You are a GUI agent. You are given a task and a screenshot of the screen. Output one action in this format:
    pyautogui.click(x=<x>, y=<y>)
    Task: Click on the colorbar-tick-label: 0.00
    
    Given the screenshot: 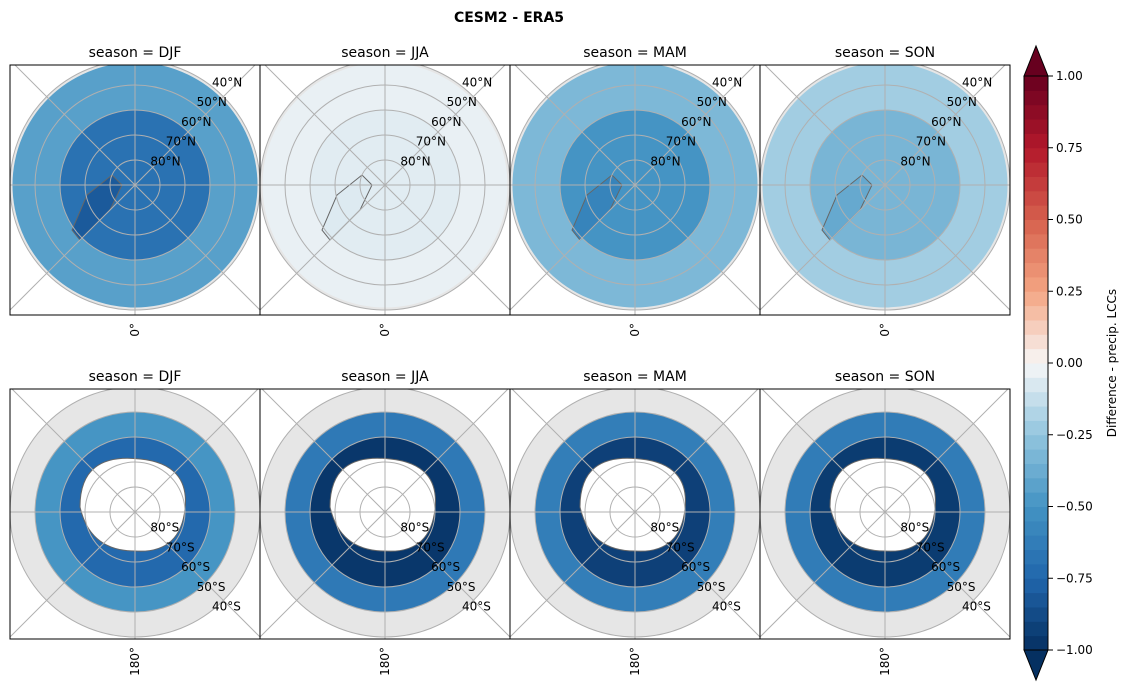 What is the action you would take?
    pyautogui.click(x=1069, y=363)
    